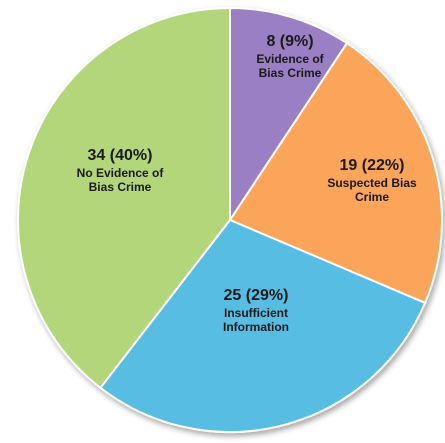  I want to click on slice-category-label-4-line-1: No Evidence of, so click(121, 173).